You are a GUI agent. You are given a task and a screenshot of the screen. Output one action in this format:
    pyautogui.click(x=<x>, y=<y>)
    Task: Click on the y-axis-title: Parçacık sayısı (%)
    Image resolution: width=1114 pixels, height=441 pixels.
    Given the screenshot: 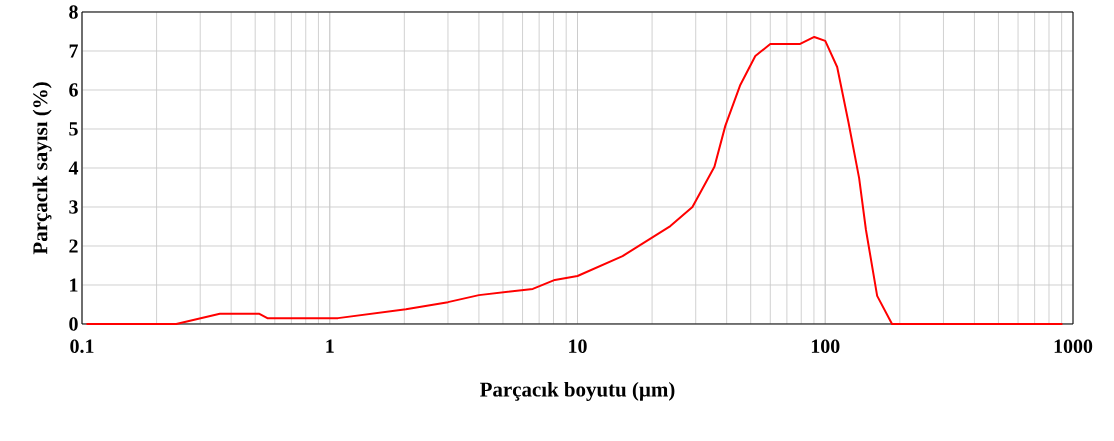 What is the action you would take?
    pyautogui.click(x=42, y=168)
    